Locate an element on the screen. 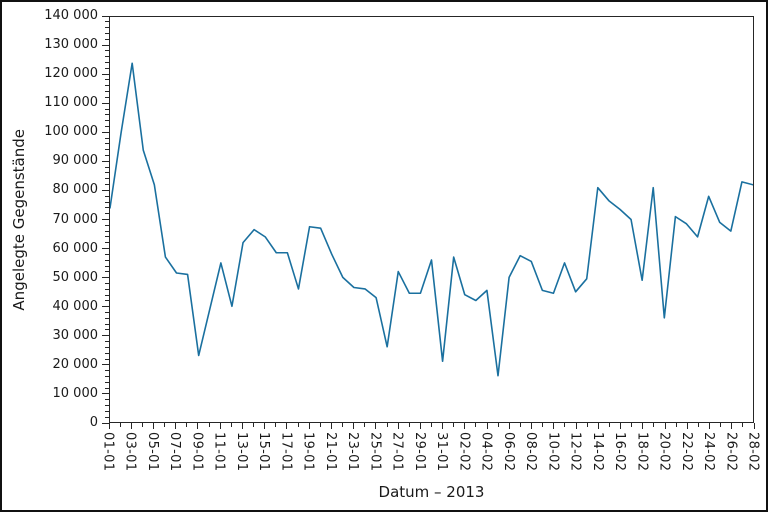 The height and width of the screenshot is (512, 768). y-tick-label: 130 000 is located at coordinates (71, 45).